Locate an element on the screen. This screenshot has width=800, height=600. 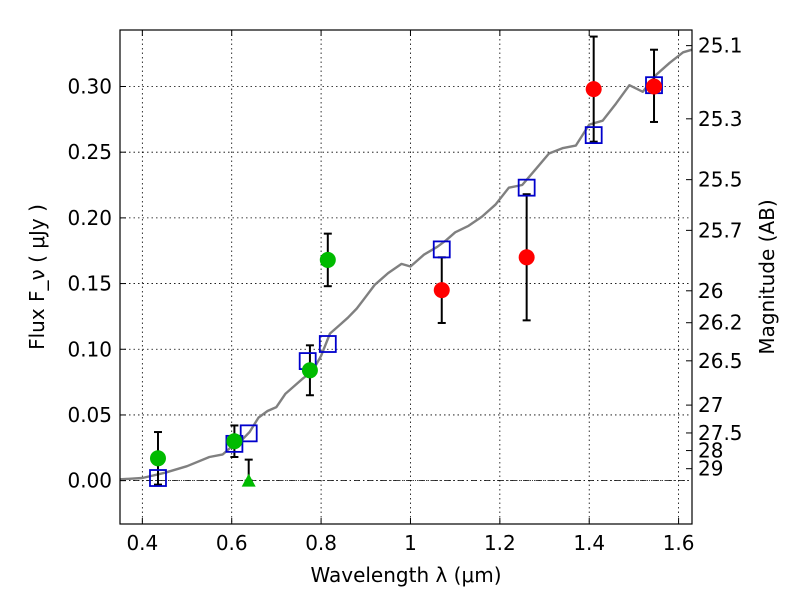
x-tick-label: 1 is located at coordinates (410, 543).